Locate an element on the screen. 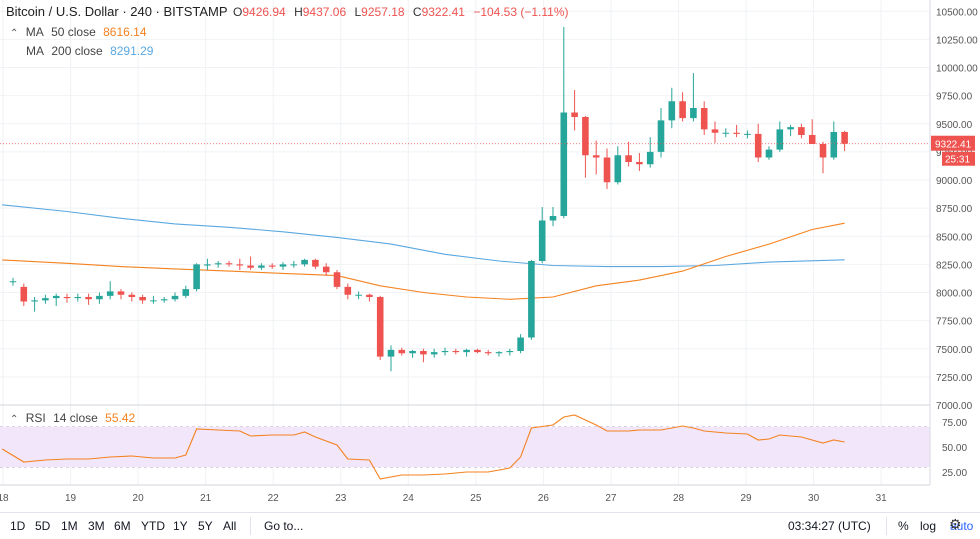 Image resolution: width=980 pixels, height=539 pixels. ma200-series is located at coordinates (423, 236).